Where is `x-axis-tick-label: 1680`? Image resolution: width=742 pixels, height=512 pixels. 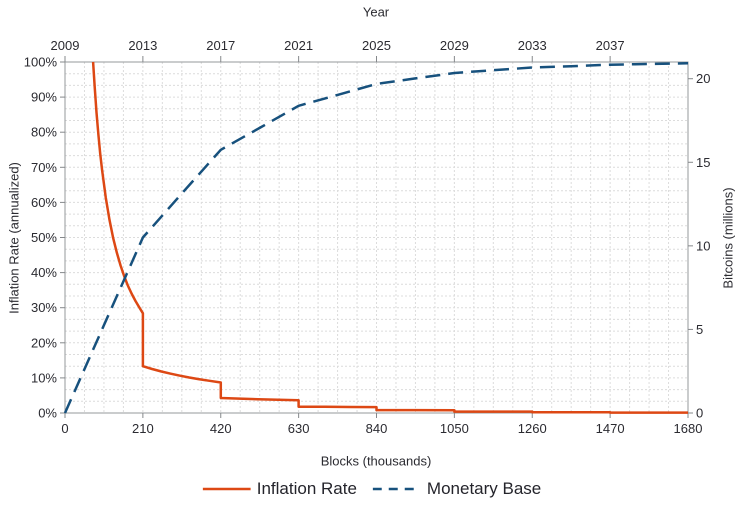 x-axis-tick-label: 1680 is located at coordinates (688, 428).